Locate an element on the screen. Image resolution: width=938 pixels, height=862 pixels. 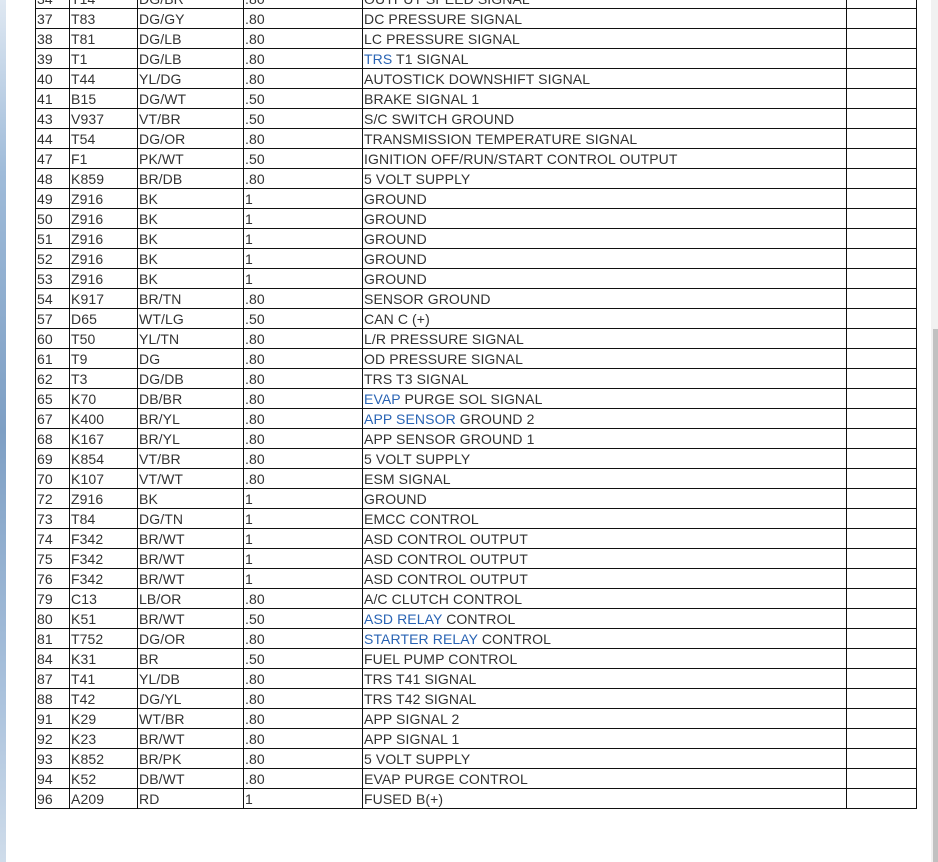
cell-function: ASD RELAY CONTROL is located at coordinates (604, 618).